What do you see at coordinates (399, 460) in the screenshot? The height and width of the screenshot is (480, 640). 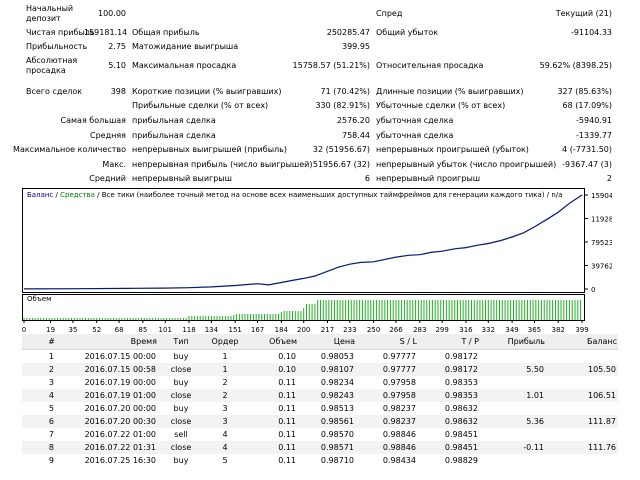 I see `table-cell: 0.98434` at bounding box center [399, 460].